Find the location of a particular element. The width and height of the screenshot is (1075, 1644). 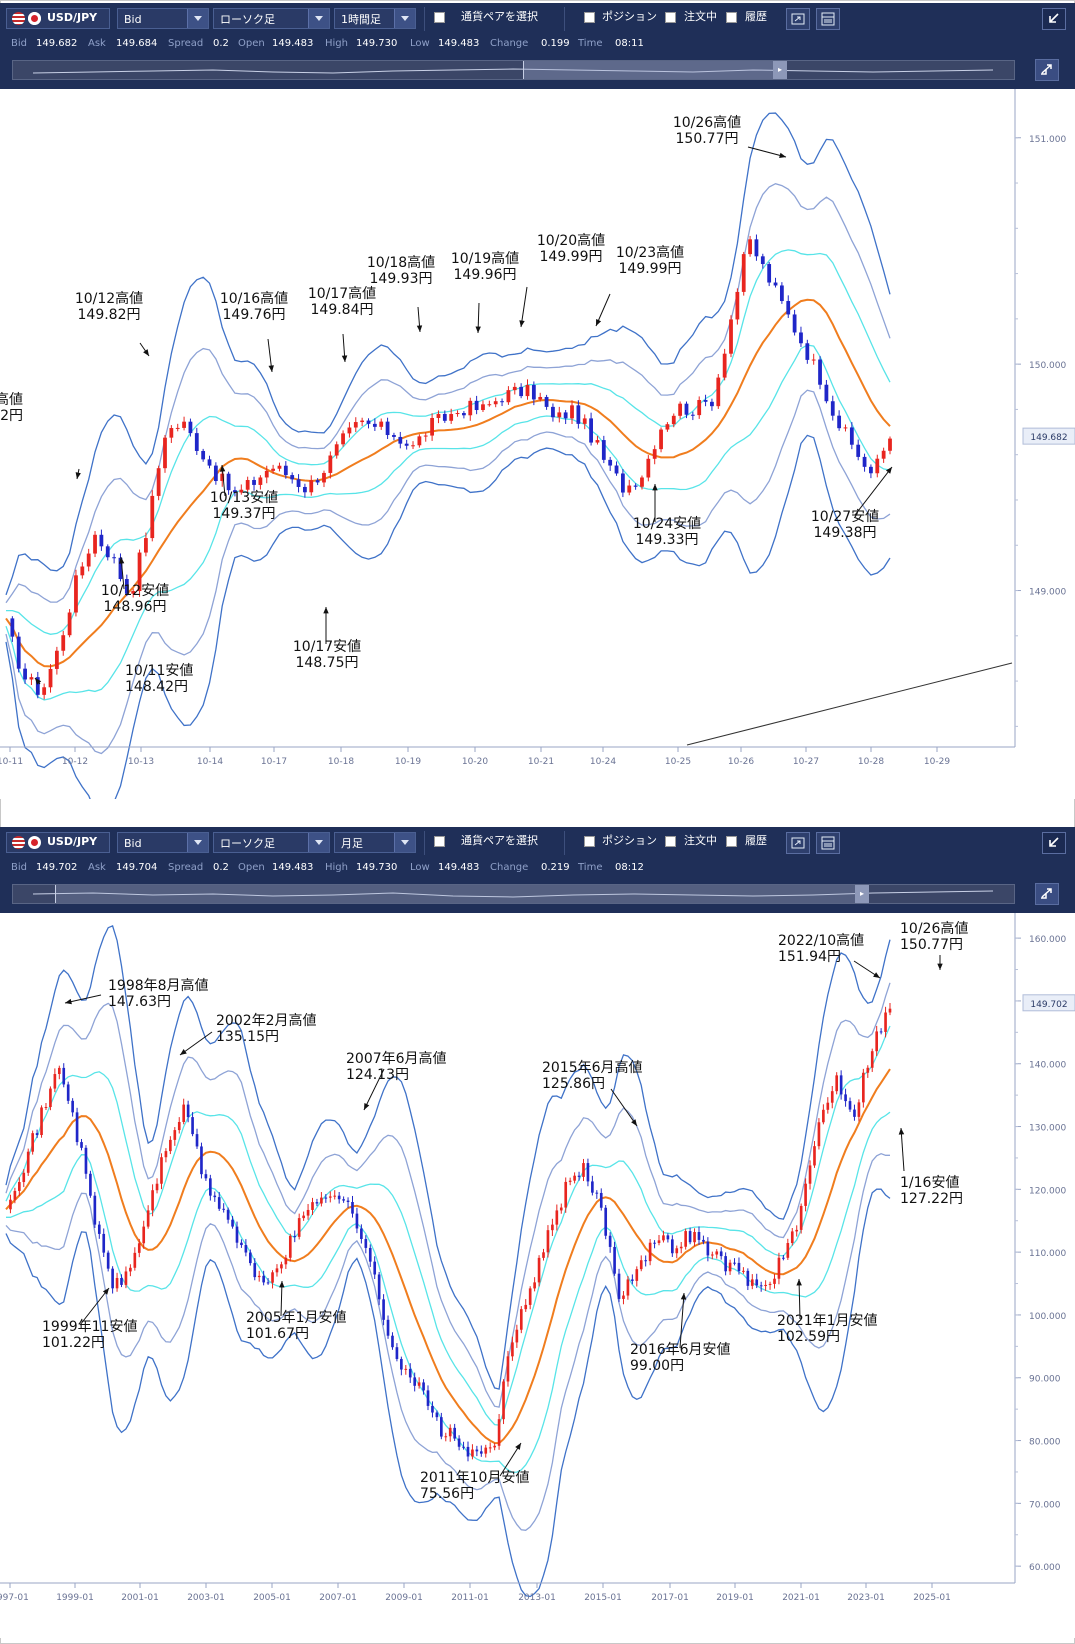

annotation-value: 149.84円 is located at coordinates (342, 310).